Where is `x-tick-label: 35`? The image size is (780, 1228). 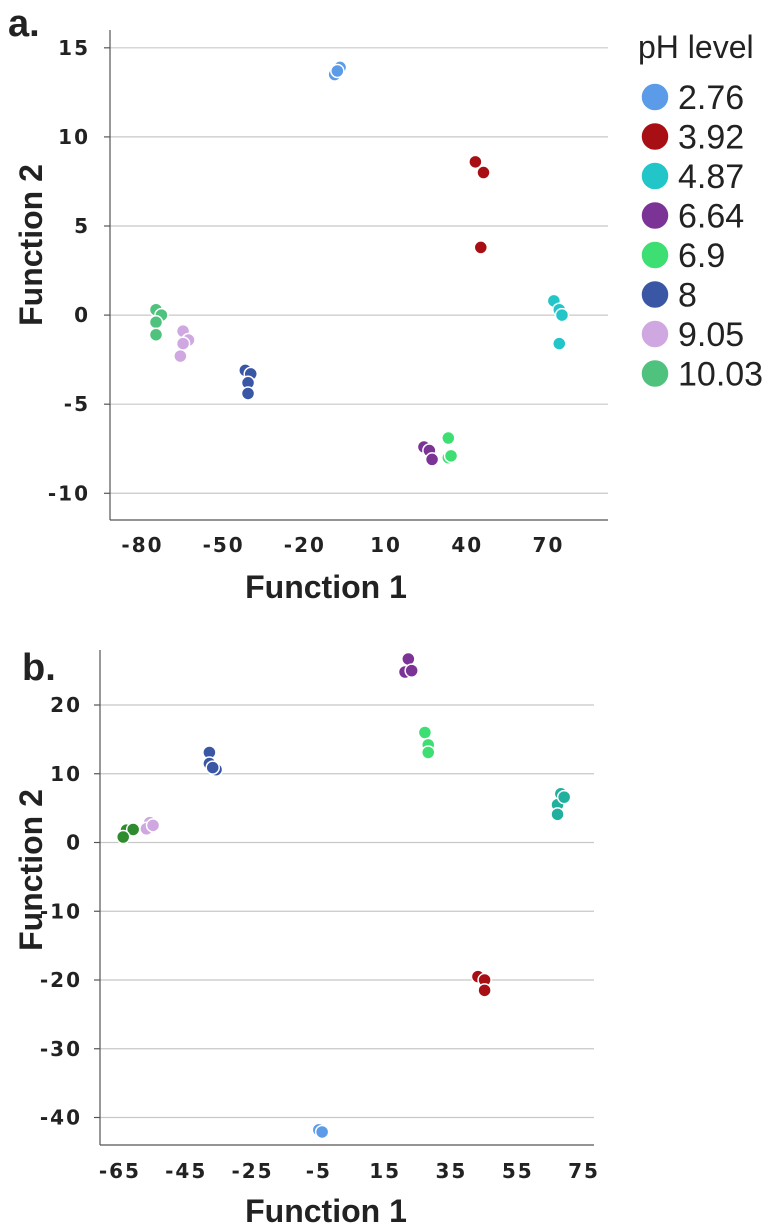
x-tick-label: 35 is located at coordinates (452, 1171).